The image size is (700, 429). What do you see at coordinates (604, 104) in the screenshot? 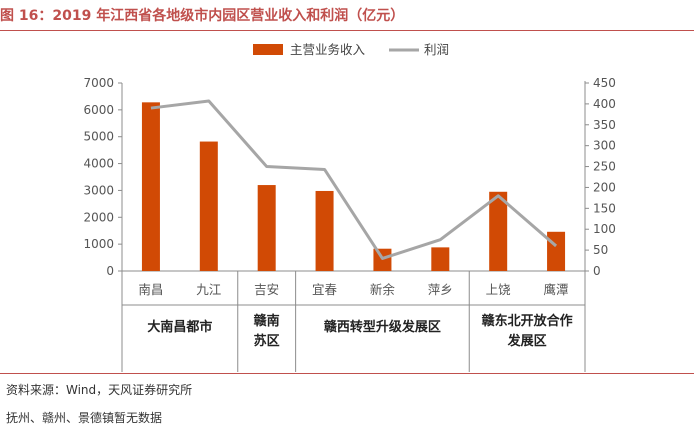
I see `right-tick-label: 400` at bounding box center [604, 104].